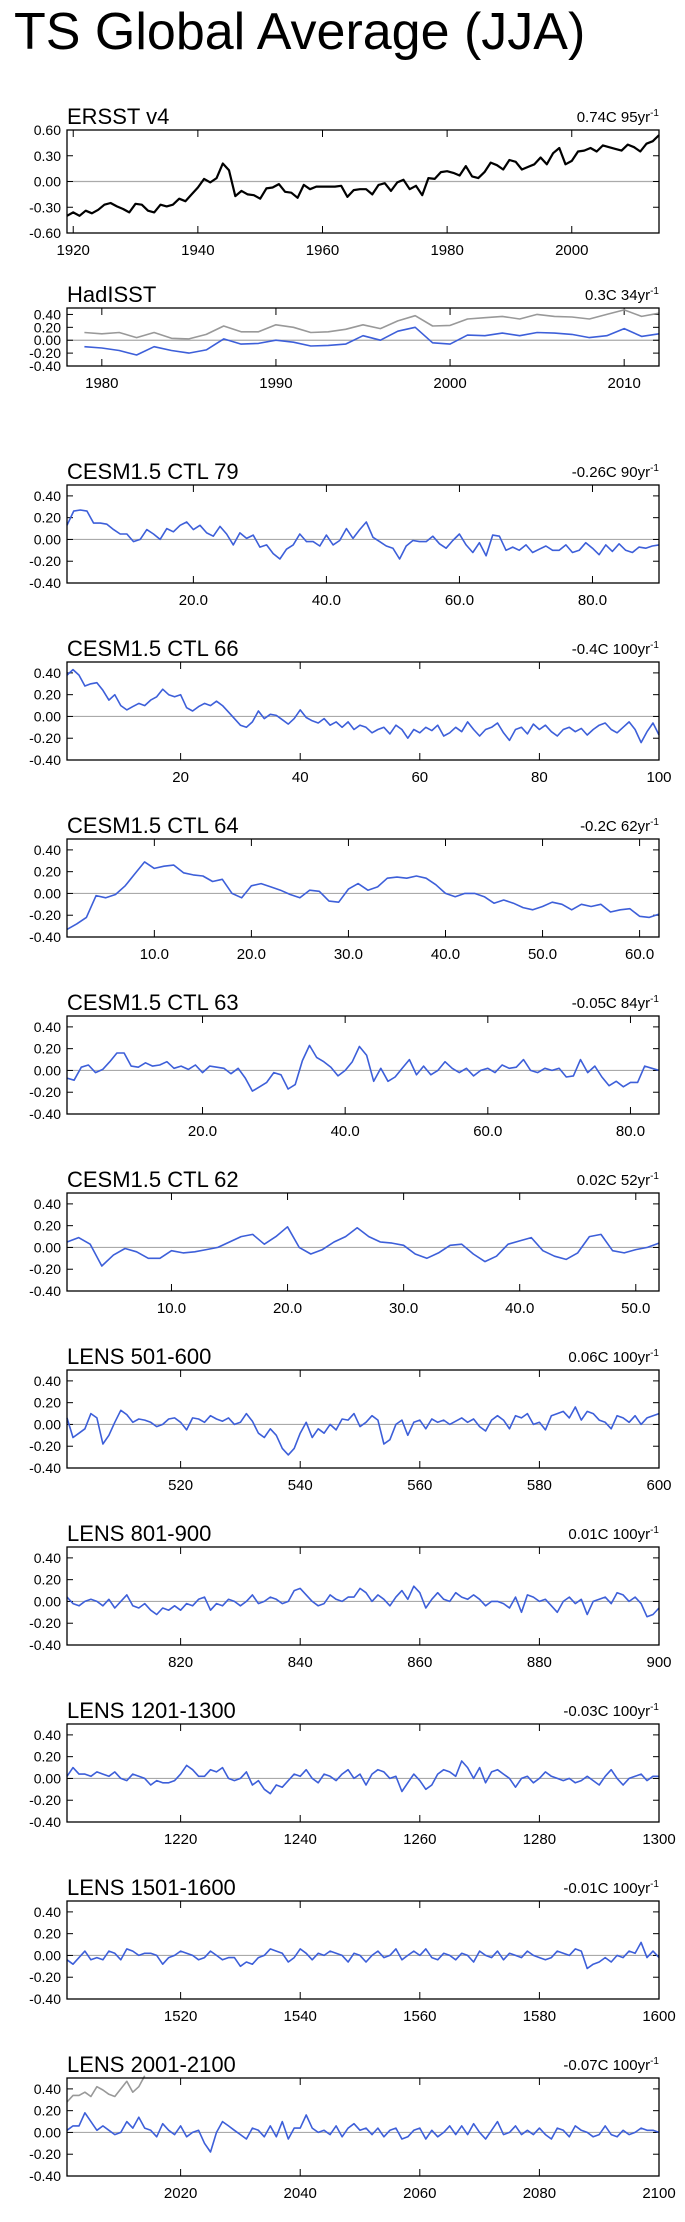 The width and height of the screenshot is (685, 2222). I want to click on x-tick-label: 840, so click(300, 1662).